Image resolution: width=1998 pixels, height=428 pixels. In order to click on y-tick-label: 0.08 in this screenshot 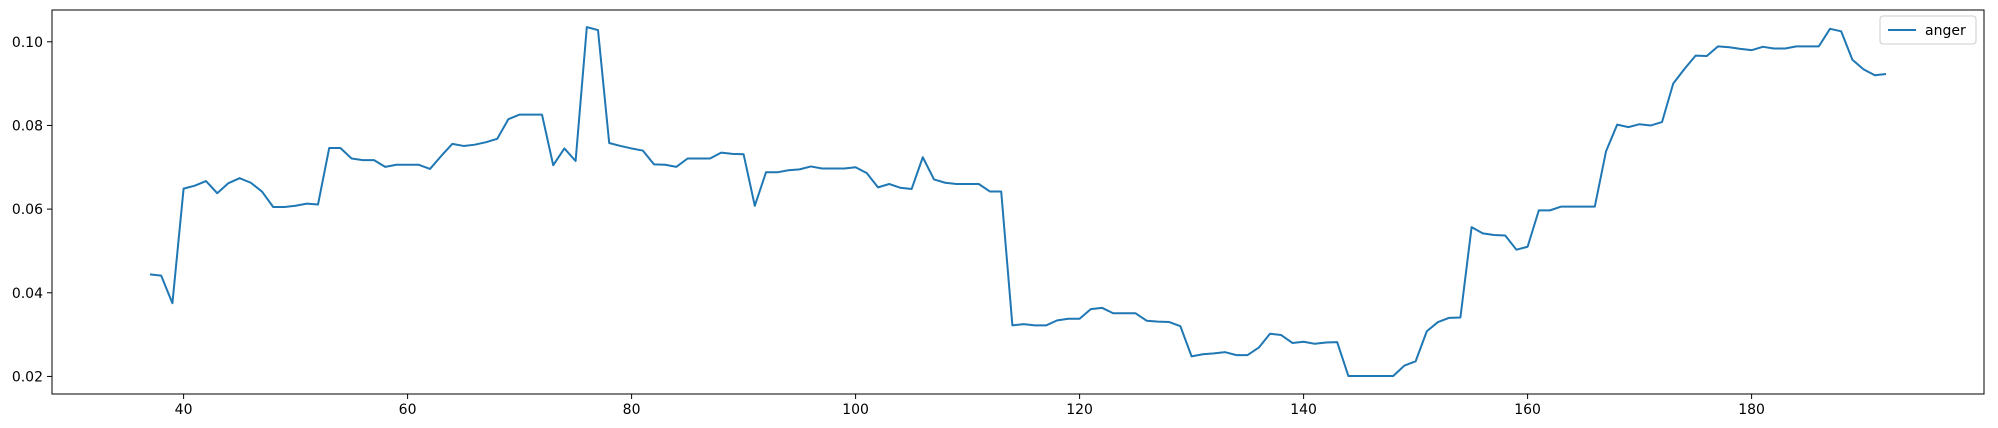, I will do `click(27, 126)`.